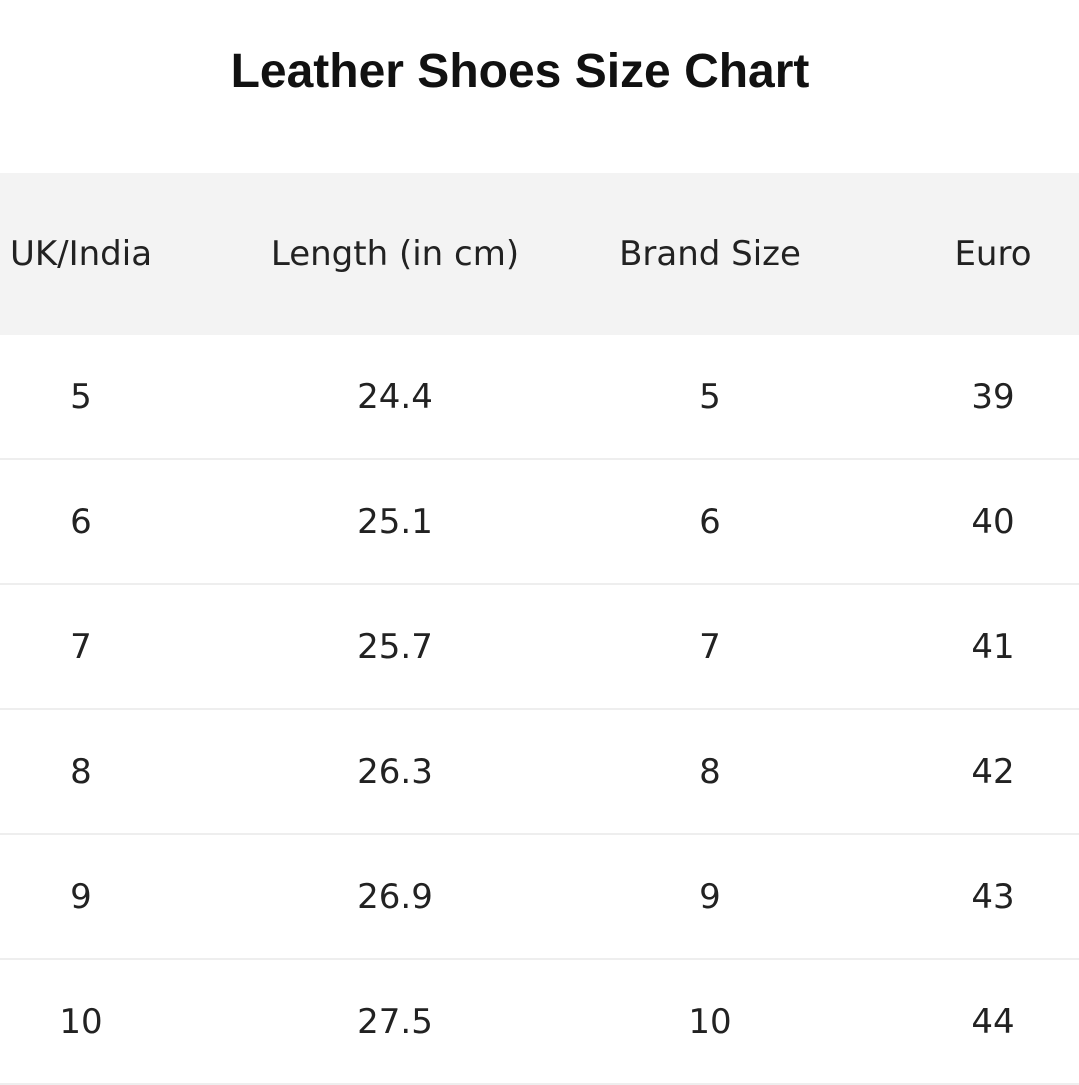 The width and height of the screenshot is (1079, 1085). Describe the element at coordinates (710, 254) in the screenshot. I see `header-brand-size: Brand Size` at that location.